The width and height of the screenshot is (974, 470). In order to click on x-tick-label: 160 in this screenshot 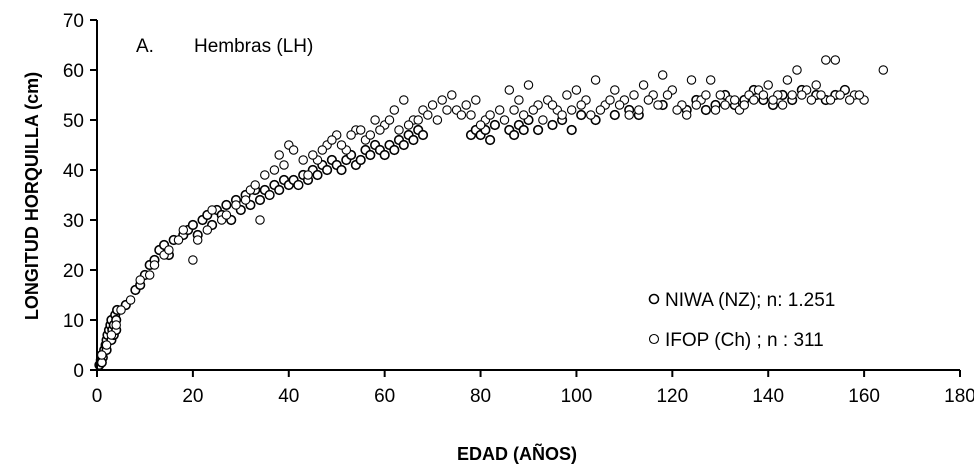, I will do `click(864, 396)`.